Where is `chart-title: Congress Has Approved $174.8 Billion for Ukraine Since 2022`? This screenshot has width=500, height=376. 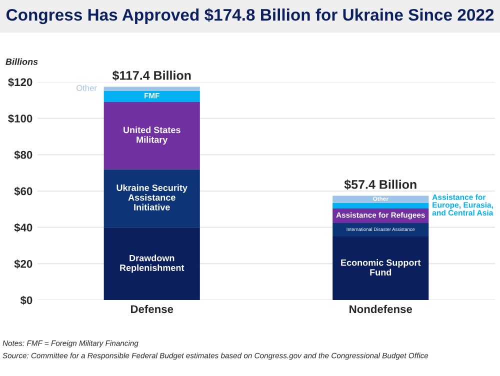
chart-title: Congress Has Approved $174.8 Billion for Ukraine Since 2022 is located at coordinates (250, 16).